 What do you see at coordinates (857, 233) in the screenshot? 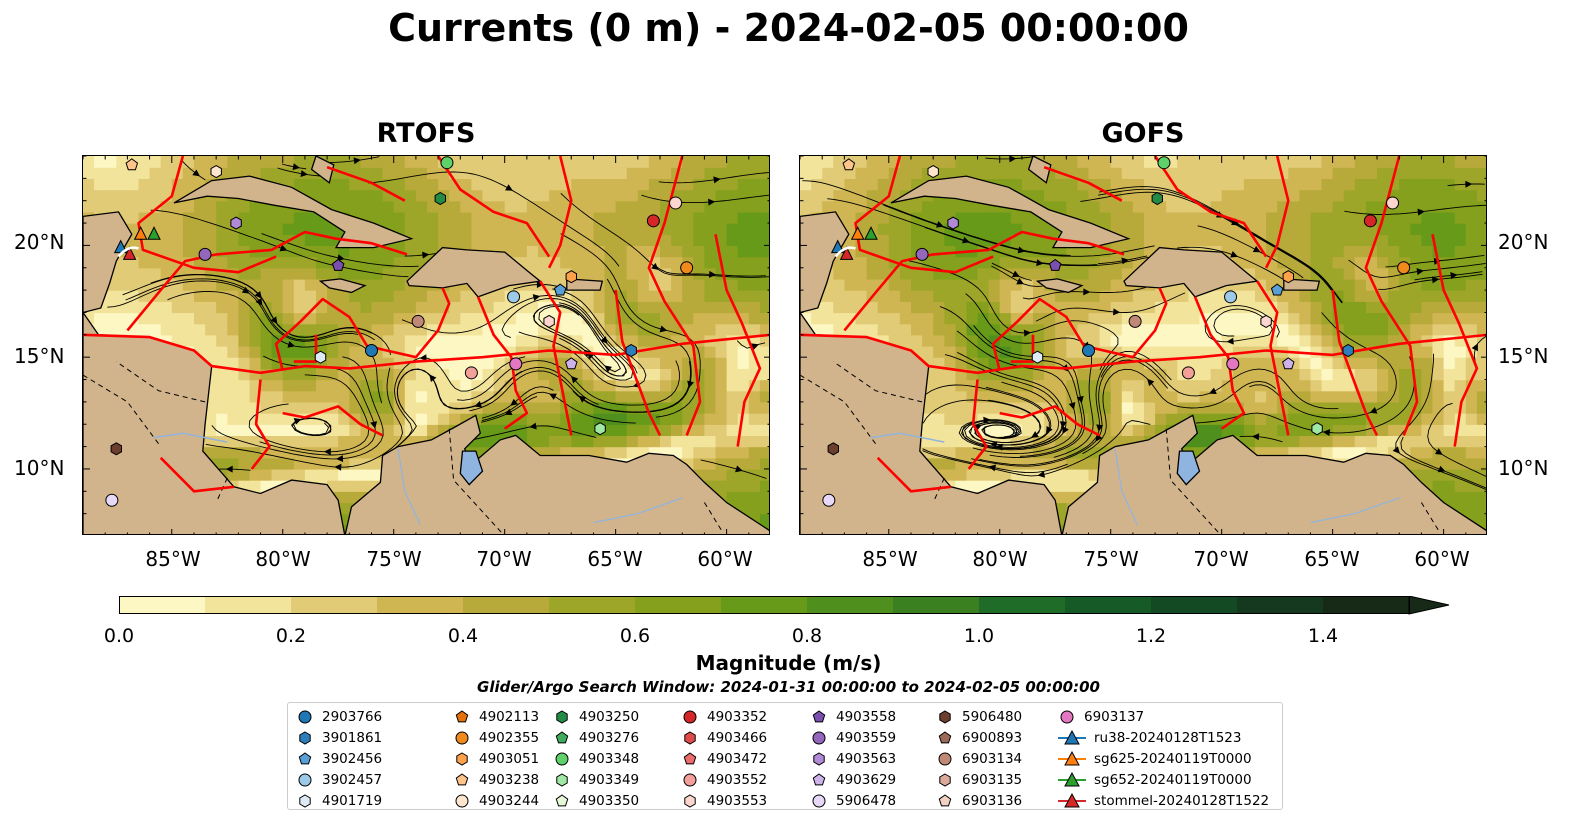
I see `glider-marker` at bounding box center [857, 233].